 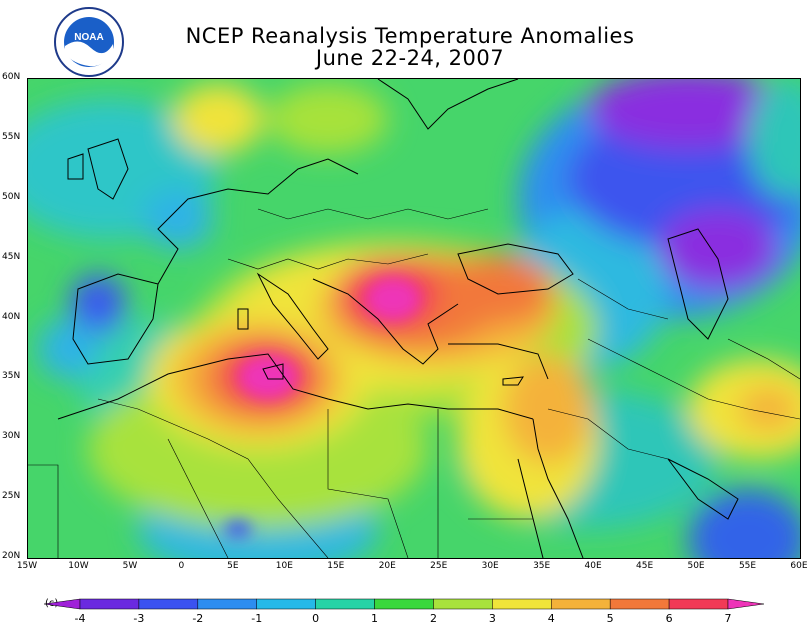 I want to click on colorbar-tick-label: 7, so click(x=728, y=618).